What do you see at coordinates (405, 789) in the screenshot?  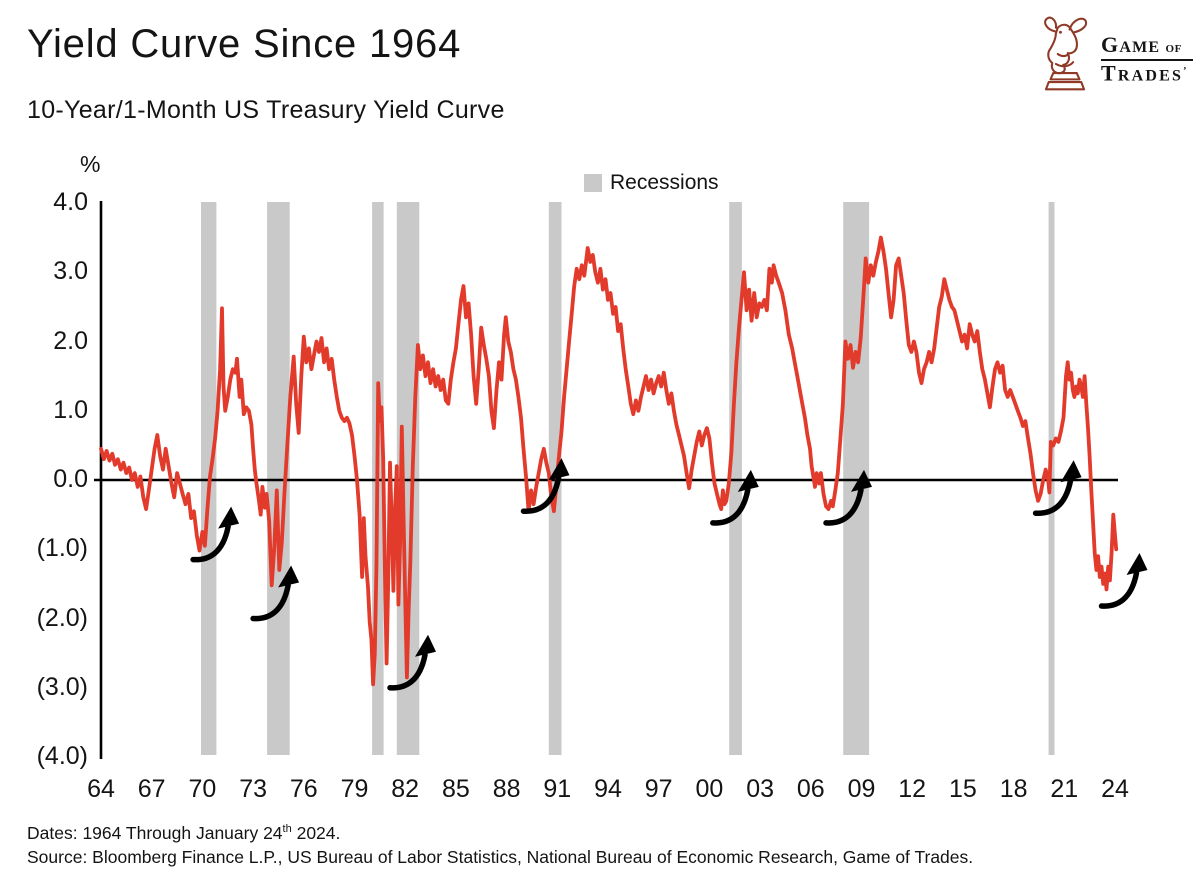 I see `x-axis-tick-label: 82` at bounding box center [405, 789].